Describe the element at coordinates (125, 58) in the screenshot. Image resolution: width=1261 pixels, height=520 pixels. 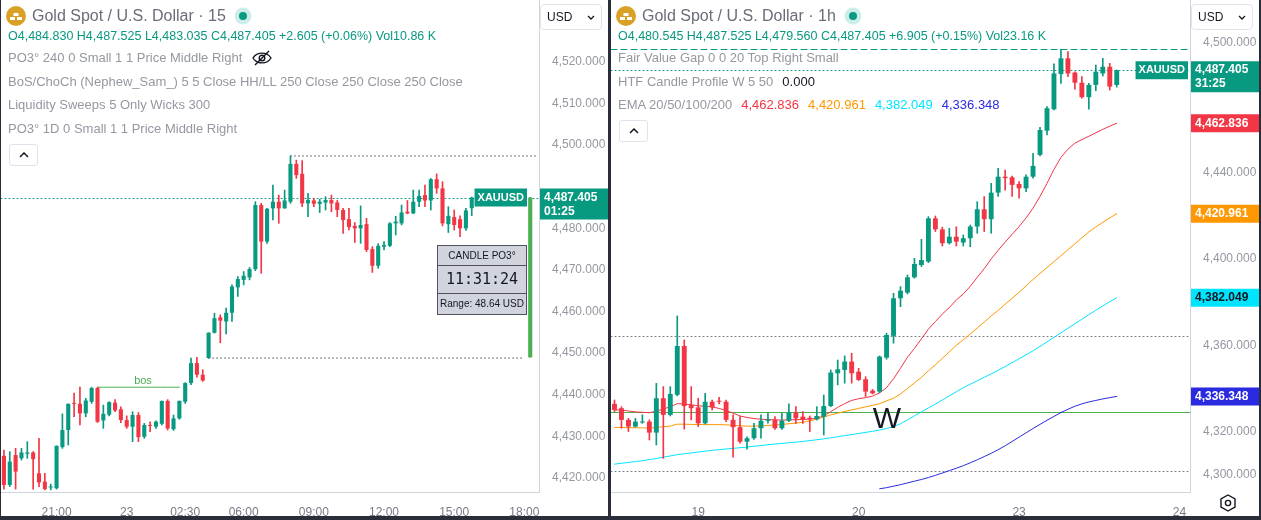
I see `annotation: PO3° 240 0 Small 1 1 Price Middle Right` at that location.